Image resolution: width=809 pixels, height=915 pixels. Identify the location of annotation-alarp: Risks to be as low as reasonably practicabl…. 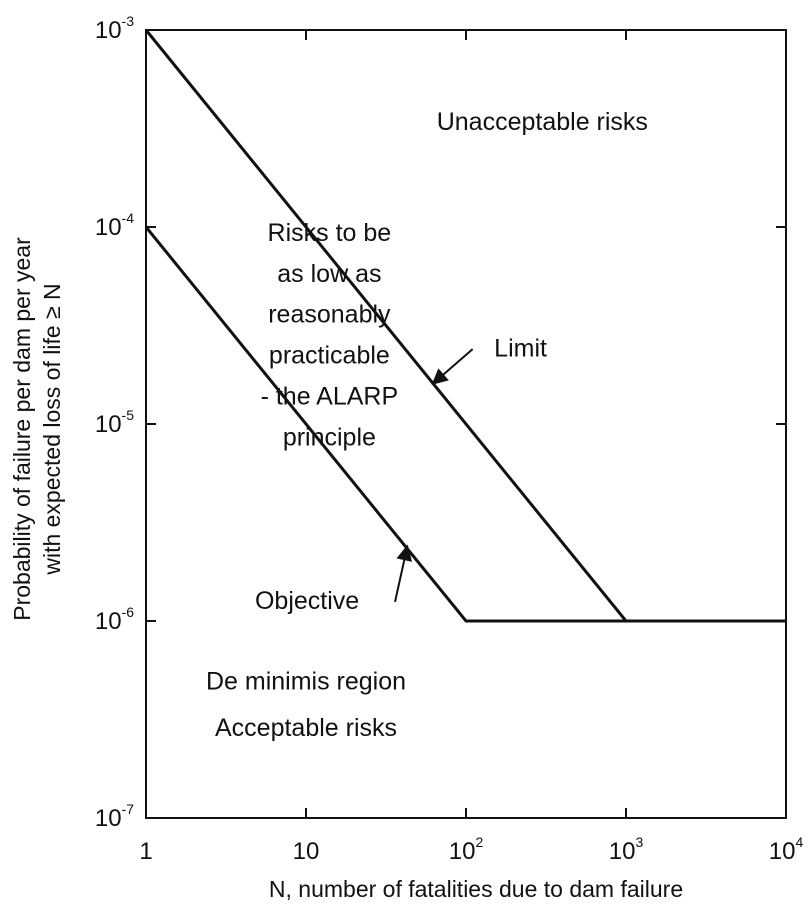
(330, 335).